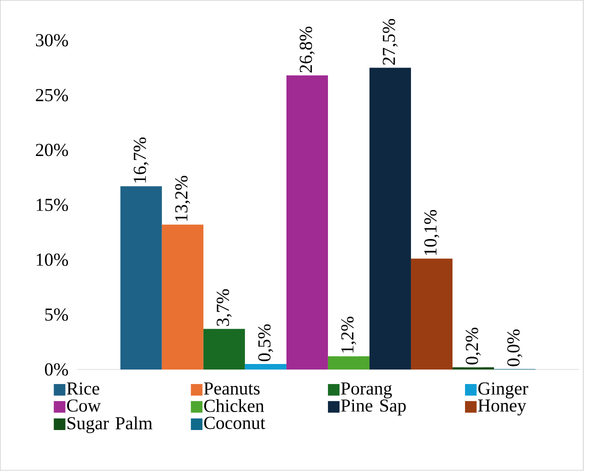 The height and width of the screenshot is (471, 605). Describe the element at coordinates (307, 49) in the screenshot. I see `data-label: 26,8%` at that location.